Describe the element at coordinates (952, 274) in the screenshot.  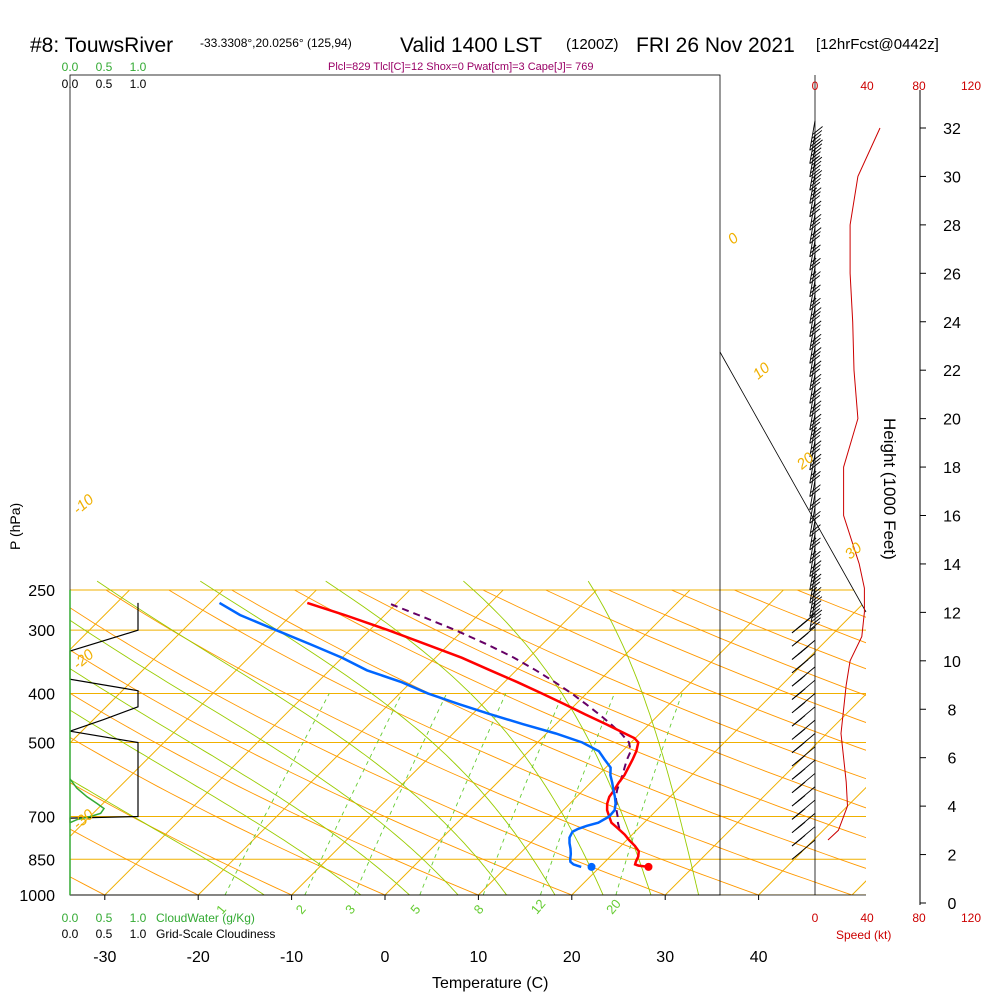
I see `height-tick-label: 26` at that location.